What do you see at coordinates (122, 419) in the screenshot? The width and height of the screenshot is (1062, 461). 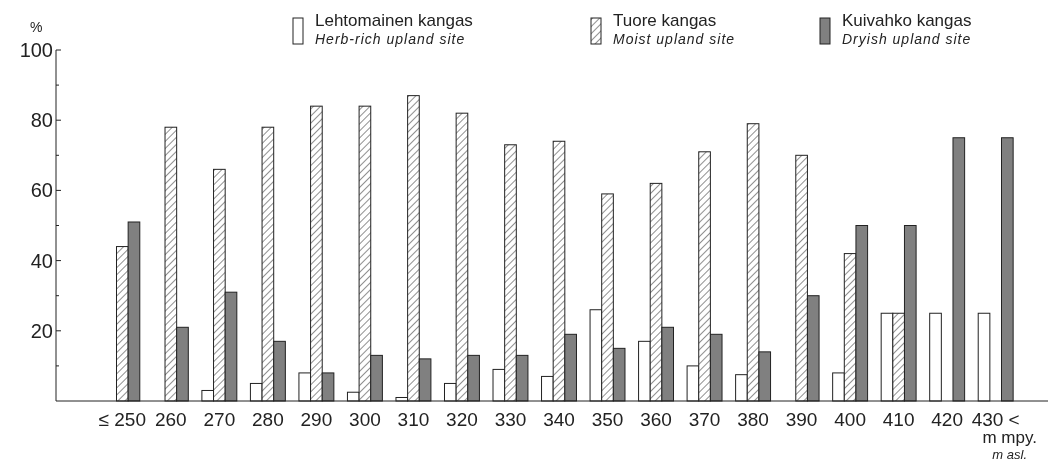 I see `x-tick-label: ≤ 250` at bounding box center [122, 419].